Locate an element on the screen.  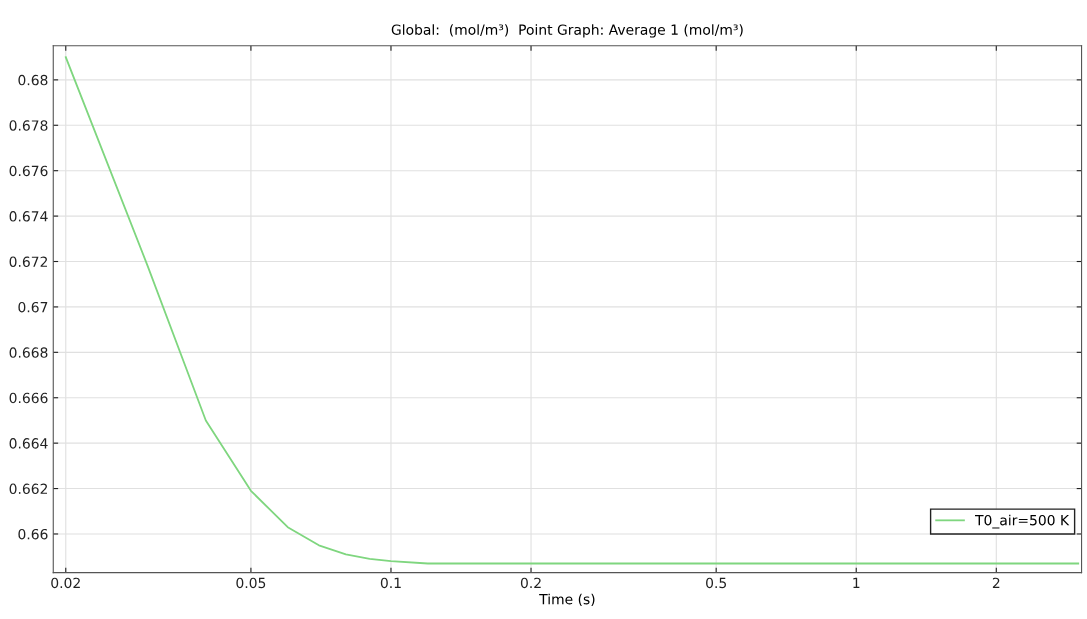
y-tick-label: 0.668 is located at coordinates (28, 352).